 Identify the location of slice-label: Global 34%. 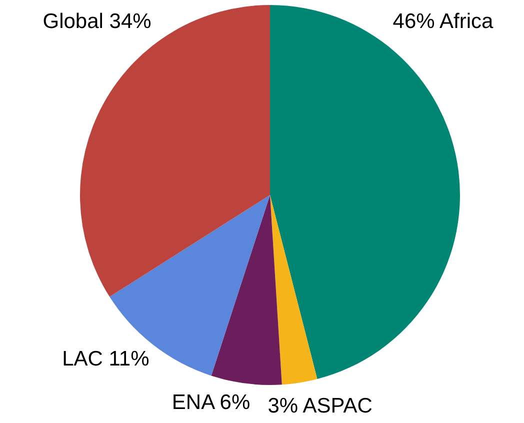
(97, 22).